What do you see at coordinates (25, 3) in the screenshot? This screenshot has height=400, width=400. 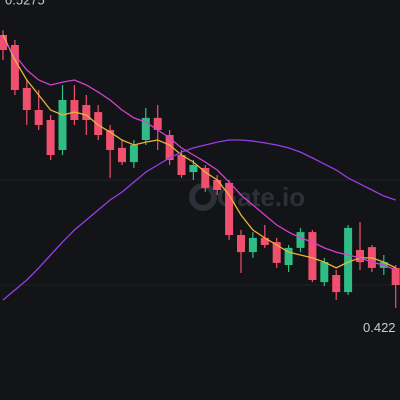 I see `high-label: 0.5275` at bounding box center [25, 3].